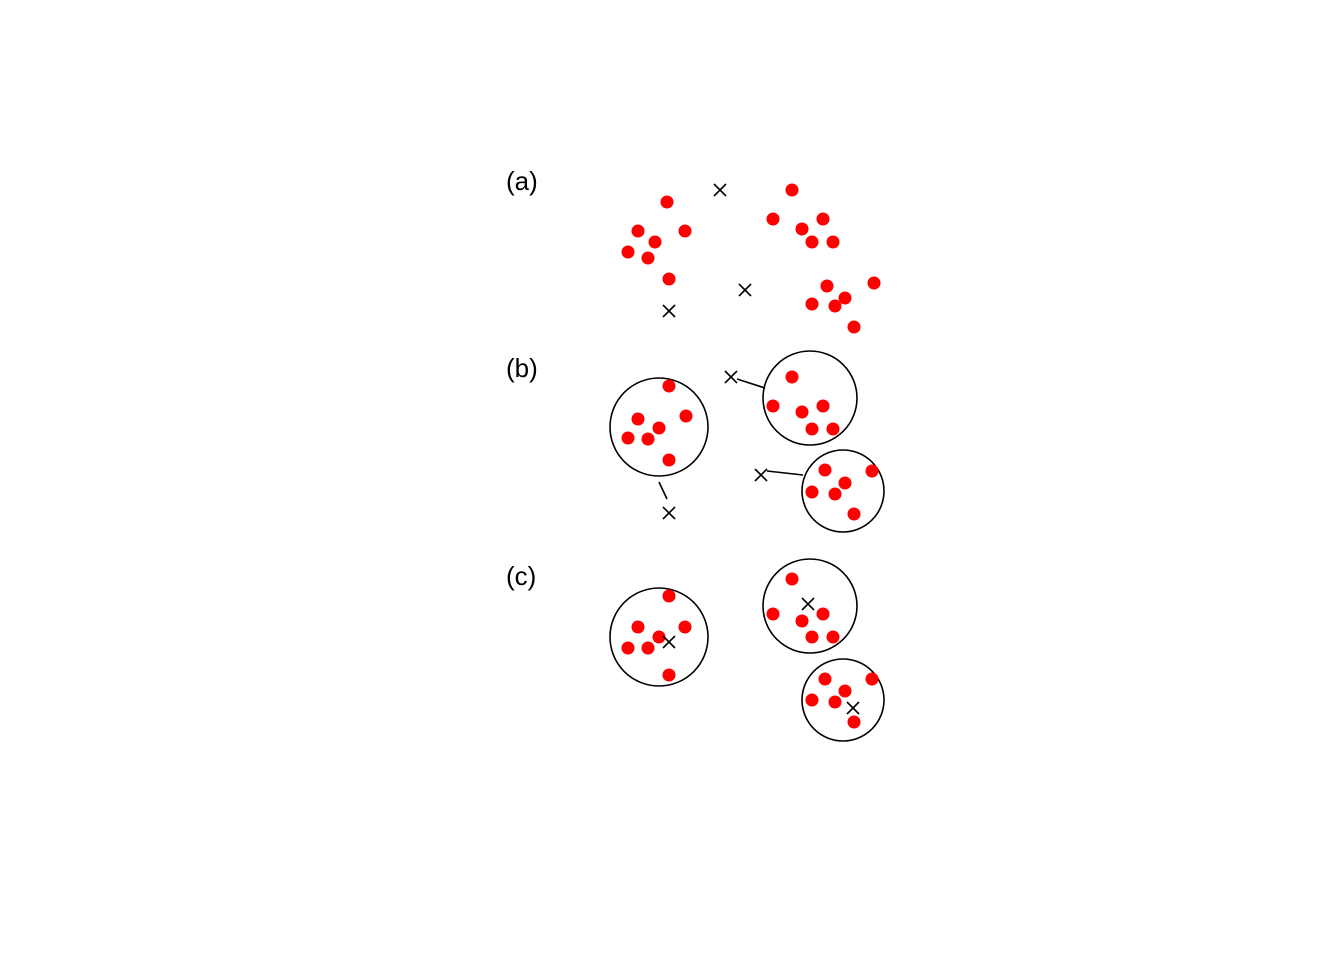 This screenshot has width=1344, height=960. I want to click on panel-b: (b), so click(695, 441).